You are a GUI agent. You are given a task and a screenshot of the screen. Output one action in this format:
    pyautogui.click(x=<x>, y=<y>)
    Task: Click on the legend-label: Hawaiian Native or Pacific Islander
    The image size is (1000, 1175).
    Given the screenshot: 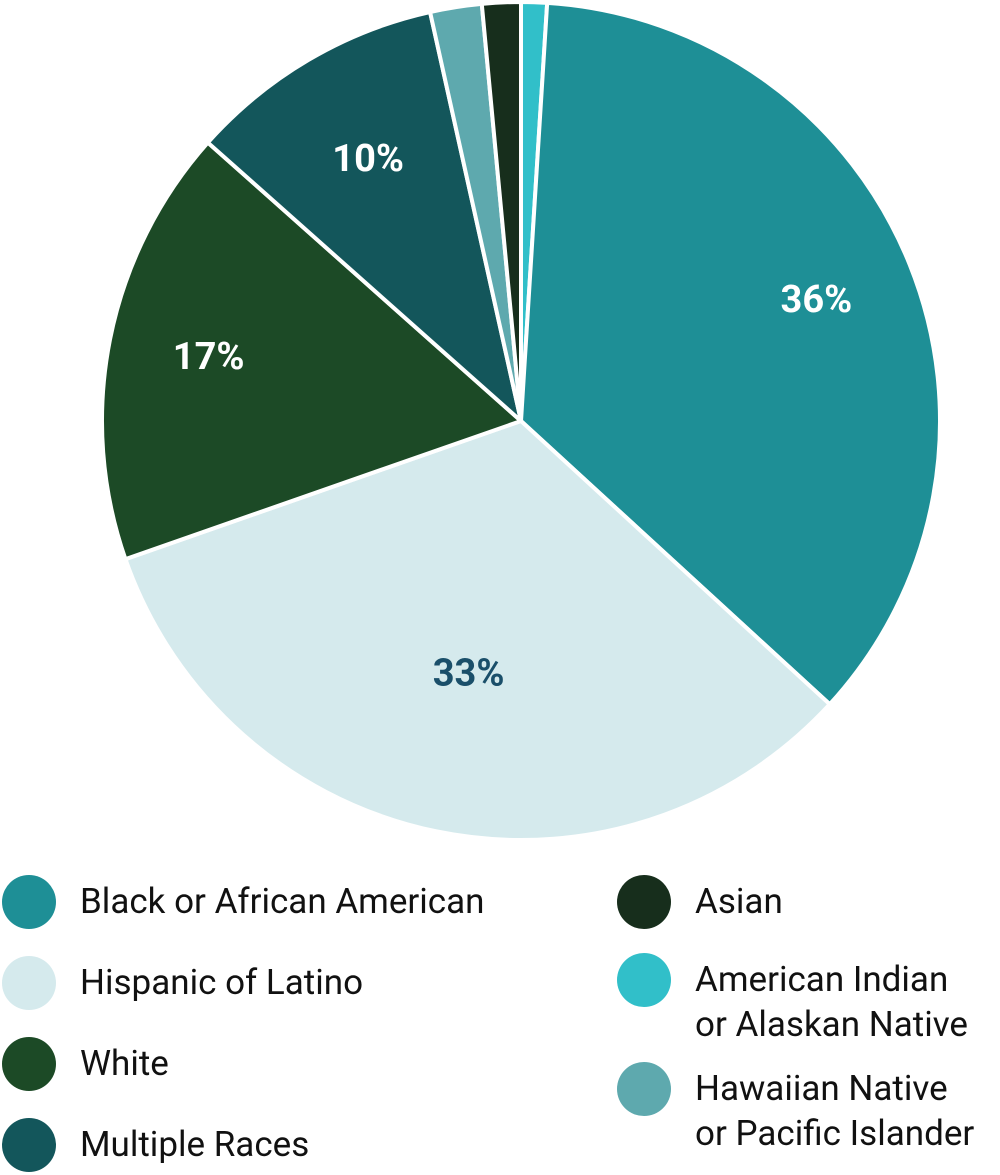 What is the action you would take?
    pyautogui.click(x=835, y=1111)
    